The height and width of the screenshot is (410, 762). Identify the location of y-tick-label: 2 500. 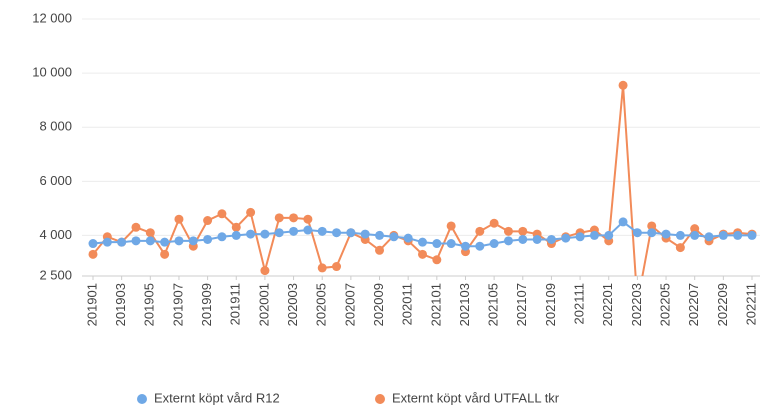
(55, 274).